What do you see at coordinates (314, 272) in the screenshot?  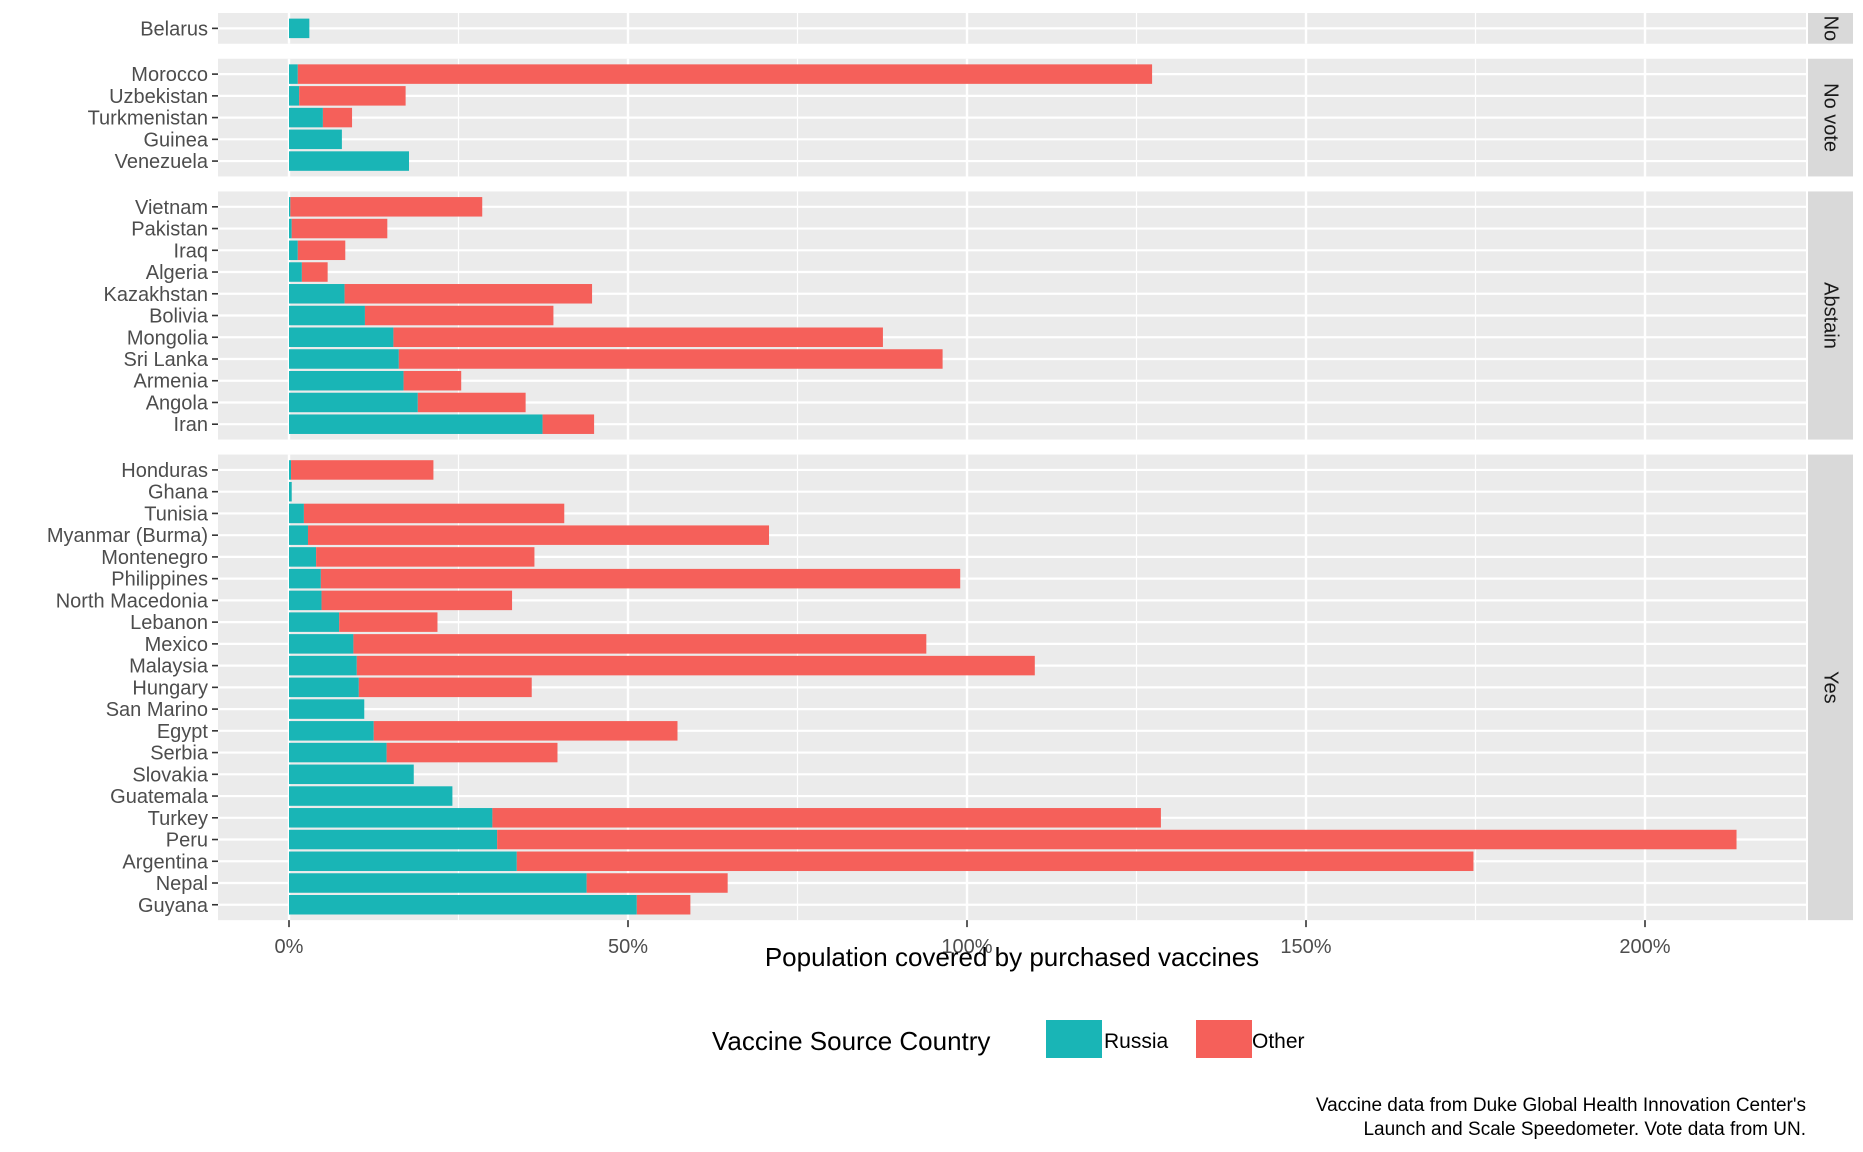 I see `bar-other-algeria` at bounding box center [314, 272].